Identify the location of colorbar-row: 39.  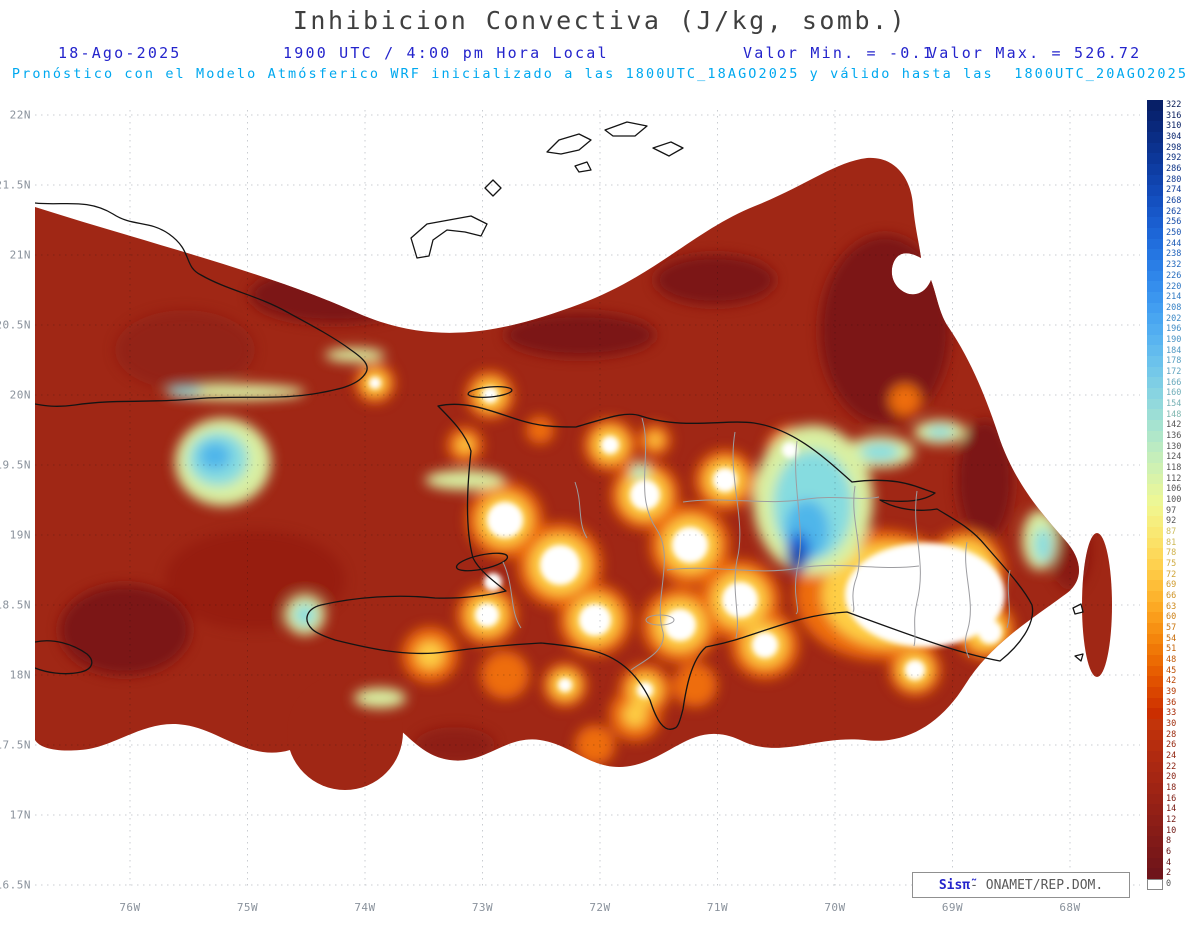
(1173, 692).